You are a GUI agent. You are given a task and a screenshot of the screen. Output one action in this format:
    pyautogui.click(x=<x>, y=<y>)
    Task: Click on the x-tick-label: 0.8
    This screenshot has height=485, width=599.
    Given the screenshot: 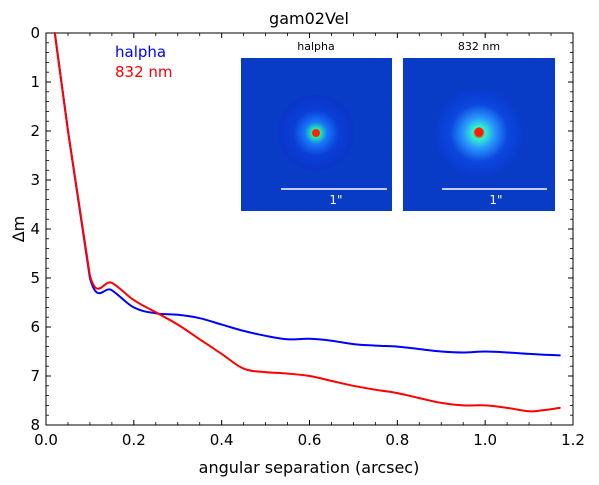 What is the action you would take?
    pyautogui.click(x=397, y=440)
    